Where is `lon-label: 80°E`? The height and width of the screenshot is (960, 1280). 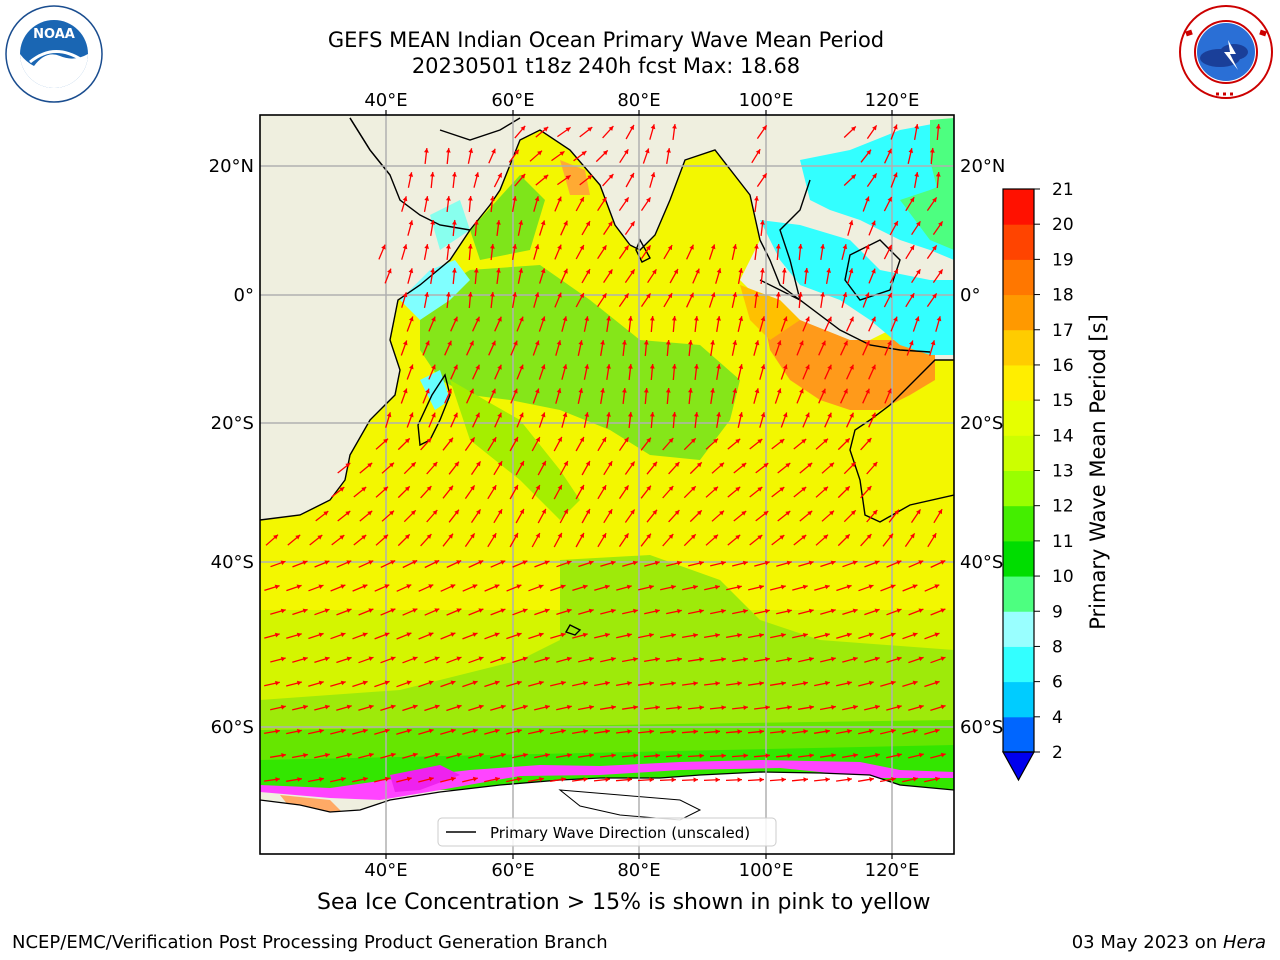
lon-label: 80°E is located at coordinates (638, 100).